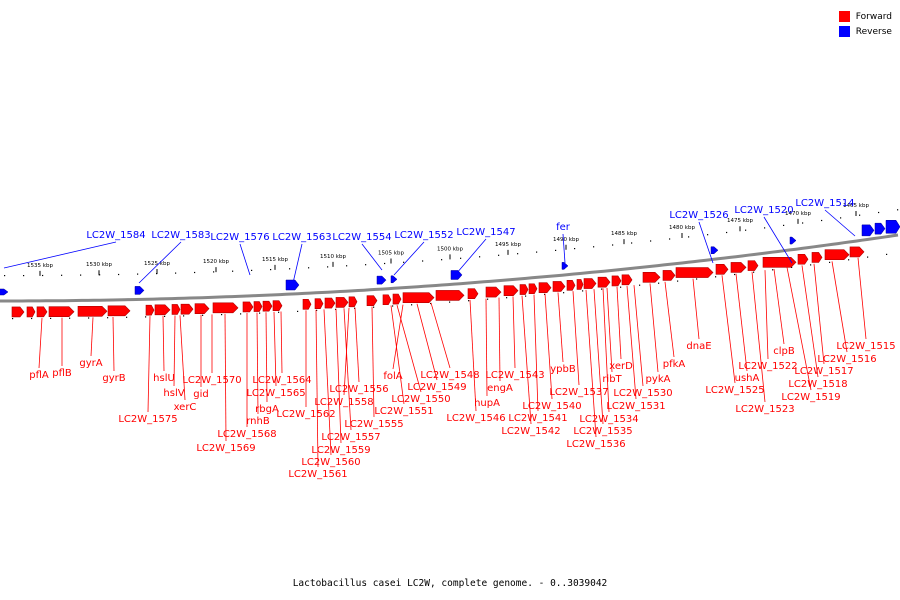 This screenshot has width=900, height=600. What do you see at coordinates (90, 363) in the screenshot?
I see `forward-gene-label-gyra: gyrA` at bounding box center [90, 363].